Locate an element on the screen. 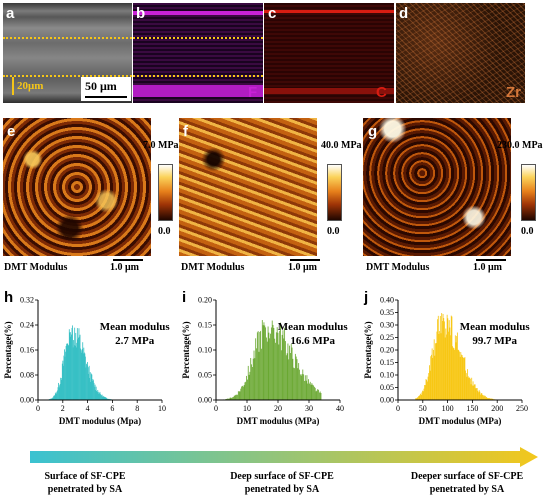 Image resolution: width=554 pixels, height=501 pixels. stage-label-surface: Surface of SF-CPE penetrated by SA is located at coordinates (85, 483).